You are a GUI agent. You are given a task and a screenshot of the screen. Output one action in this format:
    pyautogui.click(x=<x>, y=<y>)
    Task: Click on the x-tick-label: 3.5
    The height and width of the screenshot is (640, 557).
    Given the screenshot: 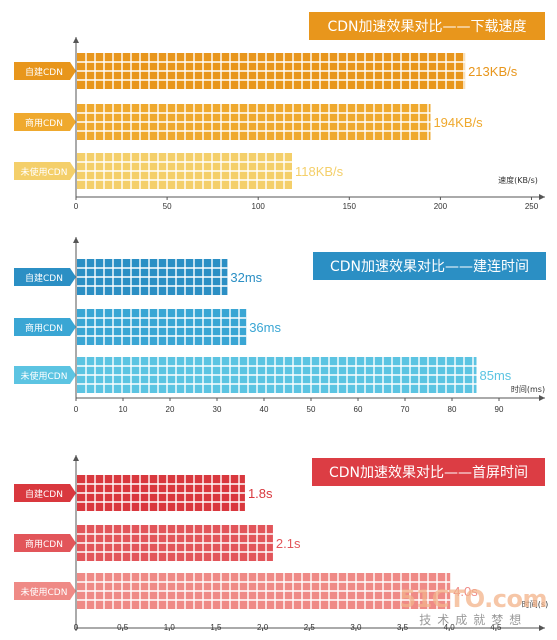 What is the action you would take?
    pyautogui.click(x=403, y=627)
    